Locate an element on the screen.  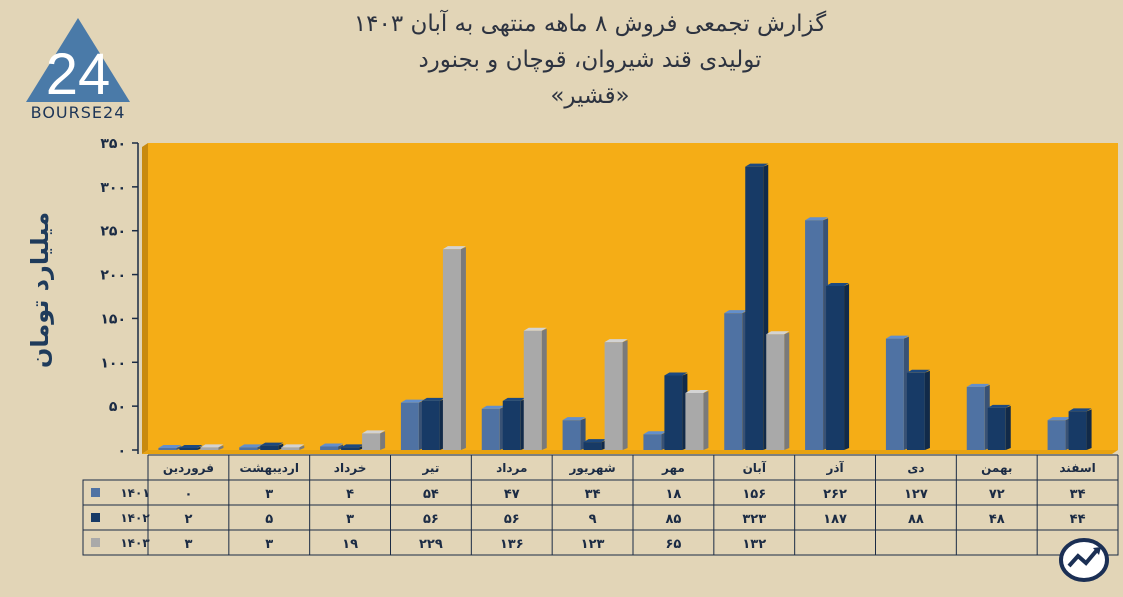
data-cell-value: ۳۲۳ is located at coordinates (754, 519).